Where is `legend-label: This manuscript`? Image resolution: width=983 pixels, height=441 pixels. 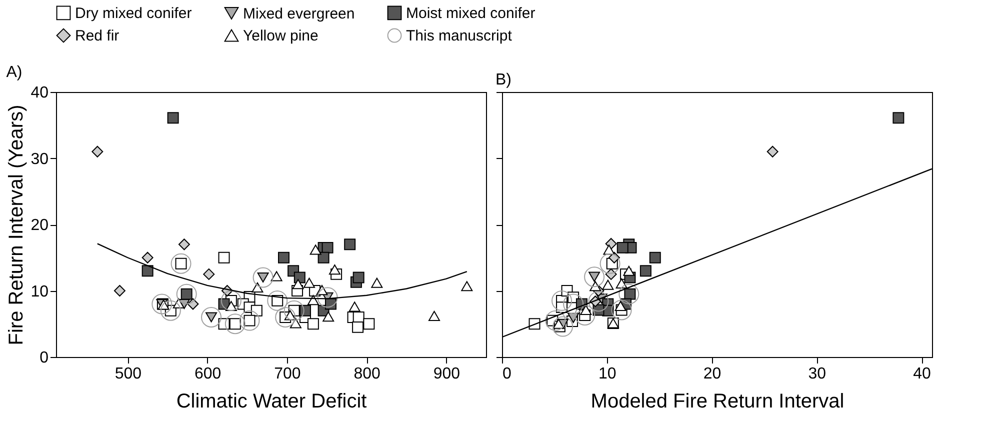
legend-label: This manuscript is located at coordinates (459, 36).